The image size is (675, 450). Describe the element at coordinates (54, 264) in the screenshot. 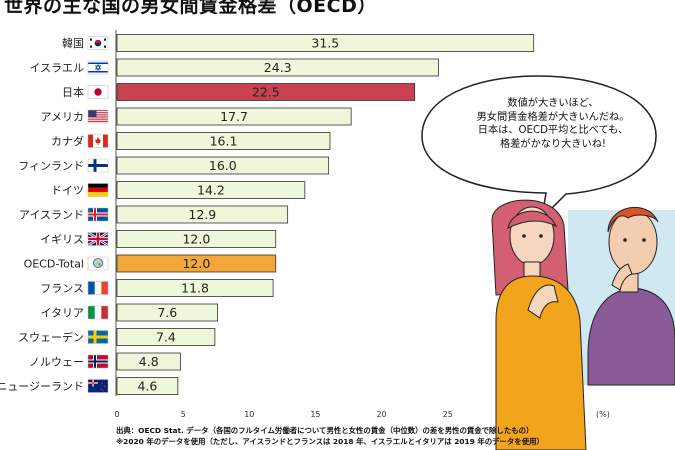

I see `category-label: OECD-Total` at that location.